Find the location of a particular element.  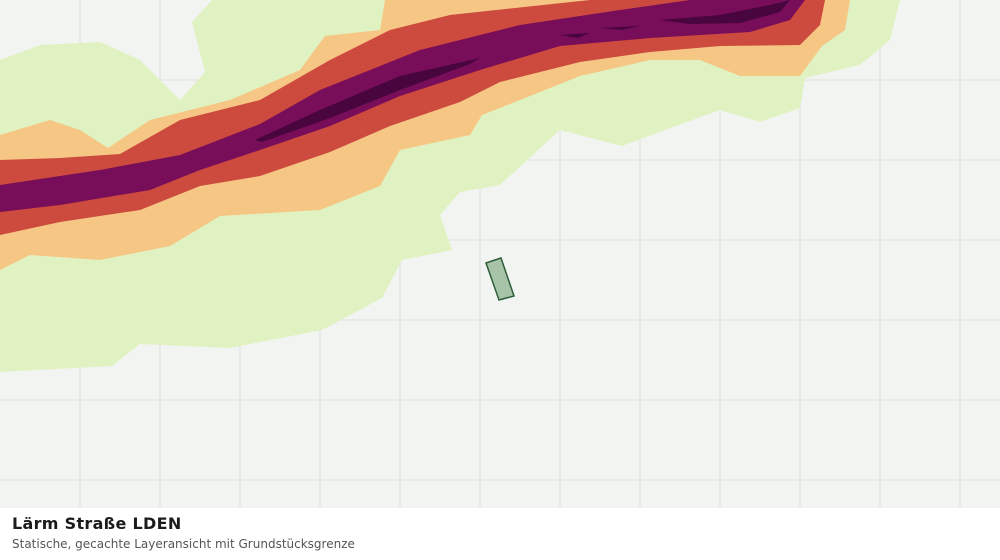

parcel-boundary is located at coordinates (500, 279).